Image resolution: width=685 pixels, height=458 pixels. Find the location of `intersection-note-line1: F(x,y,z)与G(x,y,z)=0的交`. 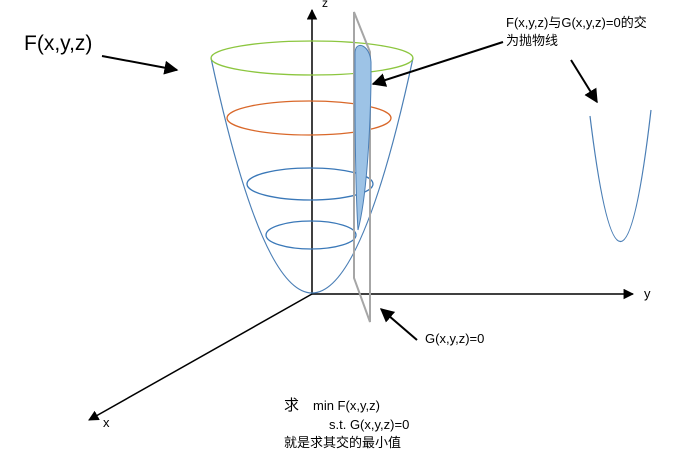

intersection-note-line1: F(x,y,z)与G(x,y,z)=0的交 is located at coordinates (576, 22).